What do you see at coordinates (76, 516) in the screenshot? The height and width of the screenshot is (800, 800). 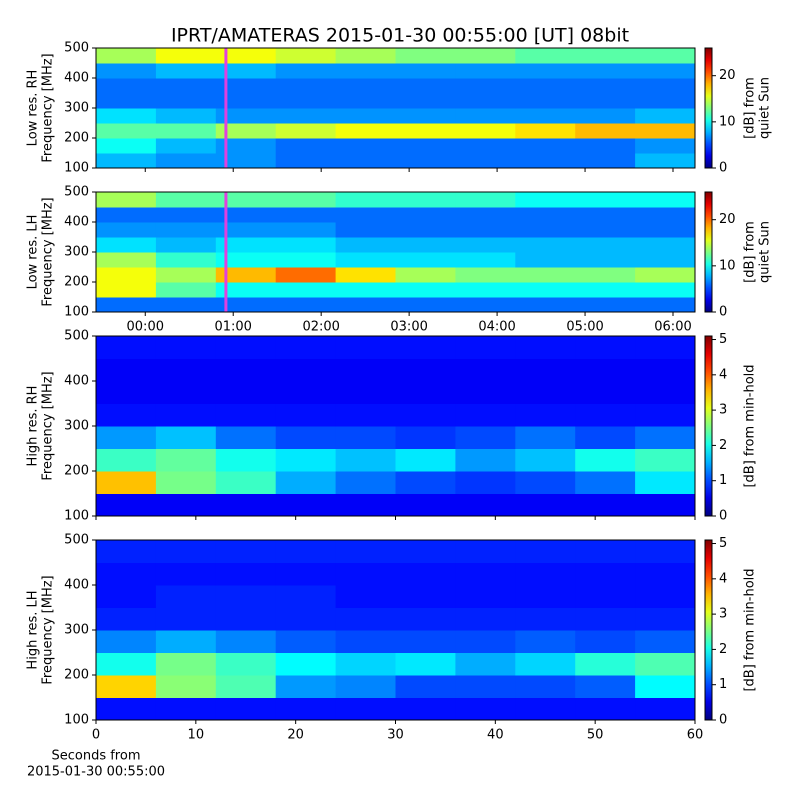 I see `y-tick-label: 100` at bounding box center [76, 516].